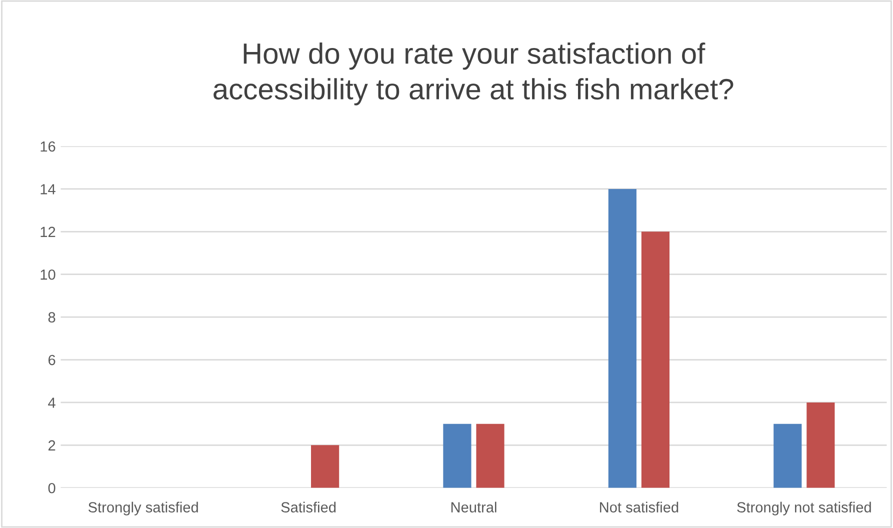 This screenshot has height=528, width=893. Describe the element at coordinates (48, 189) in the screenshot. I see `y-tick-label: 14` at that location.